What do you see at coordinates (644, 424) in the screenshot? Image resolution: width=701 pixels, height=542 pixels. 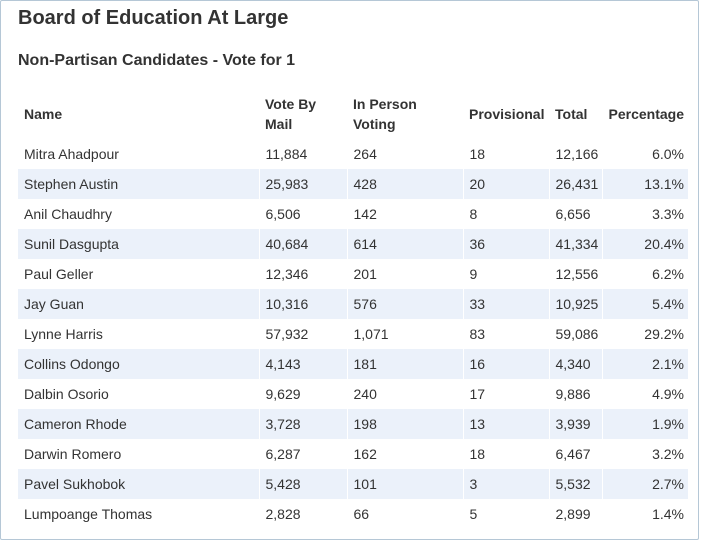 I see `percentage-value: 1.9%` at bounding box center [644, 424].